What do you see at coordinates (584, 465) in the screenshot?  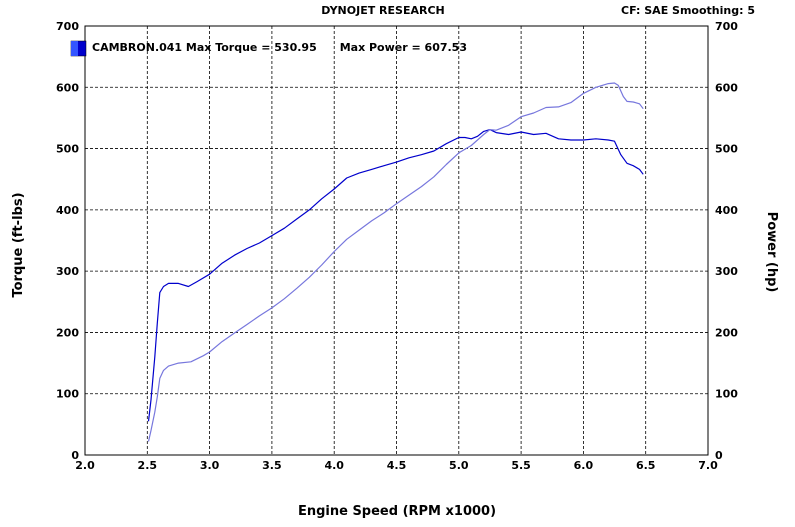 I see `x-tick-label-8: 6.0` at bounding box center [584, 465].